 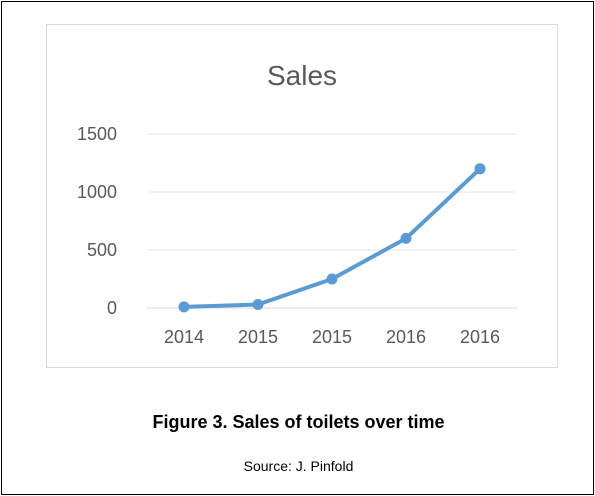 I want to click on x-tick-label-3: 2016, so click(x=406, y=337).